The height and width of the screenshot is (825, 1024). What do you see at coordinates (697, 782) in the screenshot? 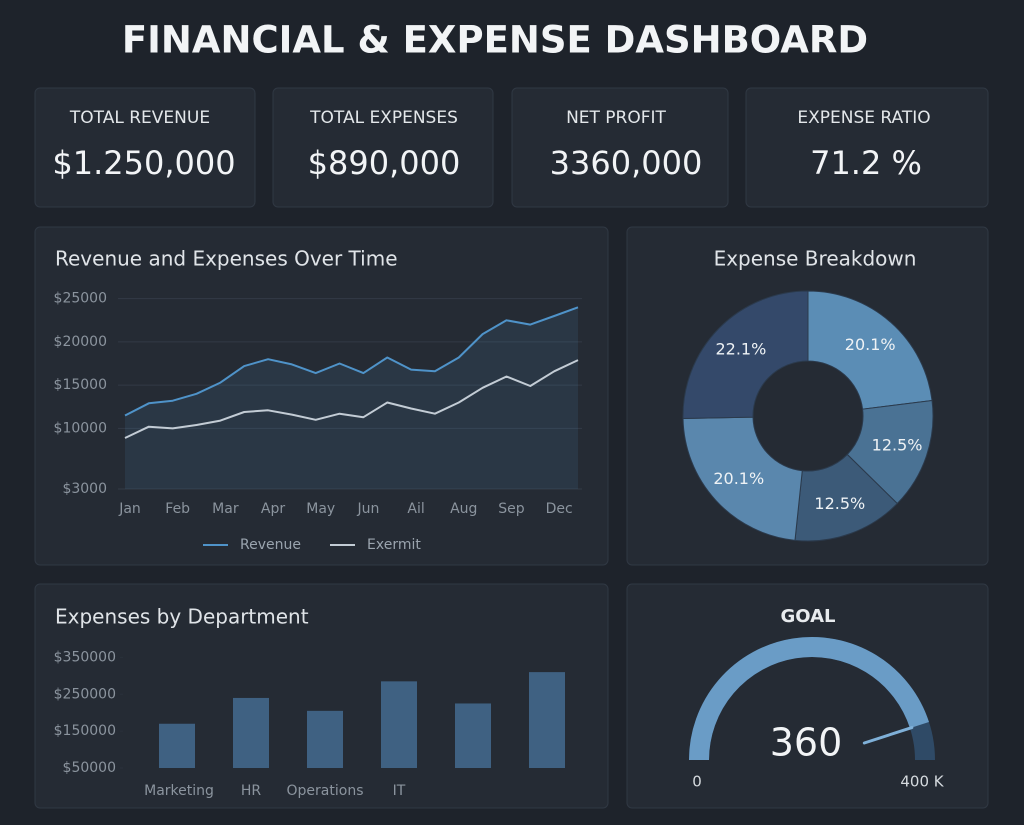
I see `gauge-min: 0` at bounding box center [697, 782].